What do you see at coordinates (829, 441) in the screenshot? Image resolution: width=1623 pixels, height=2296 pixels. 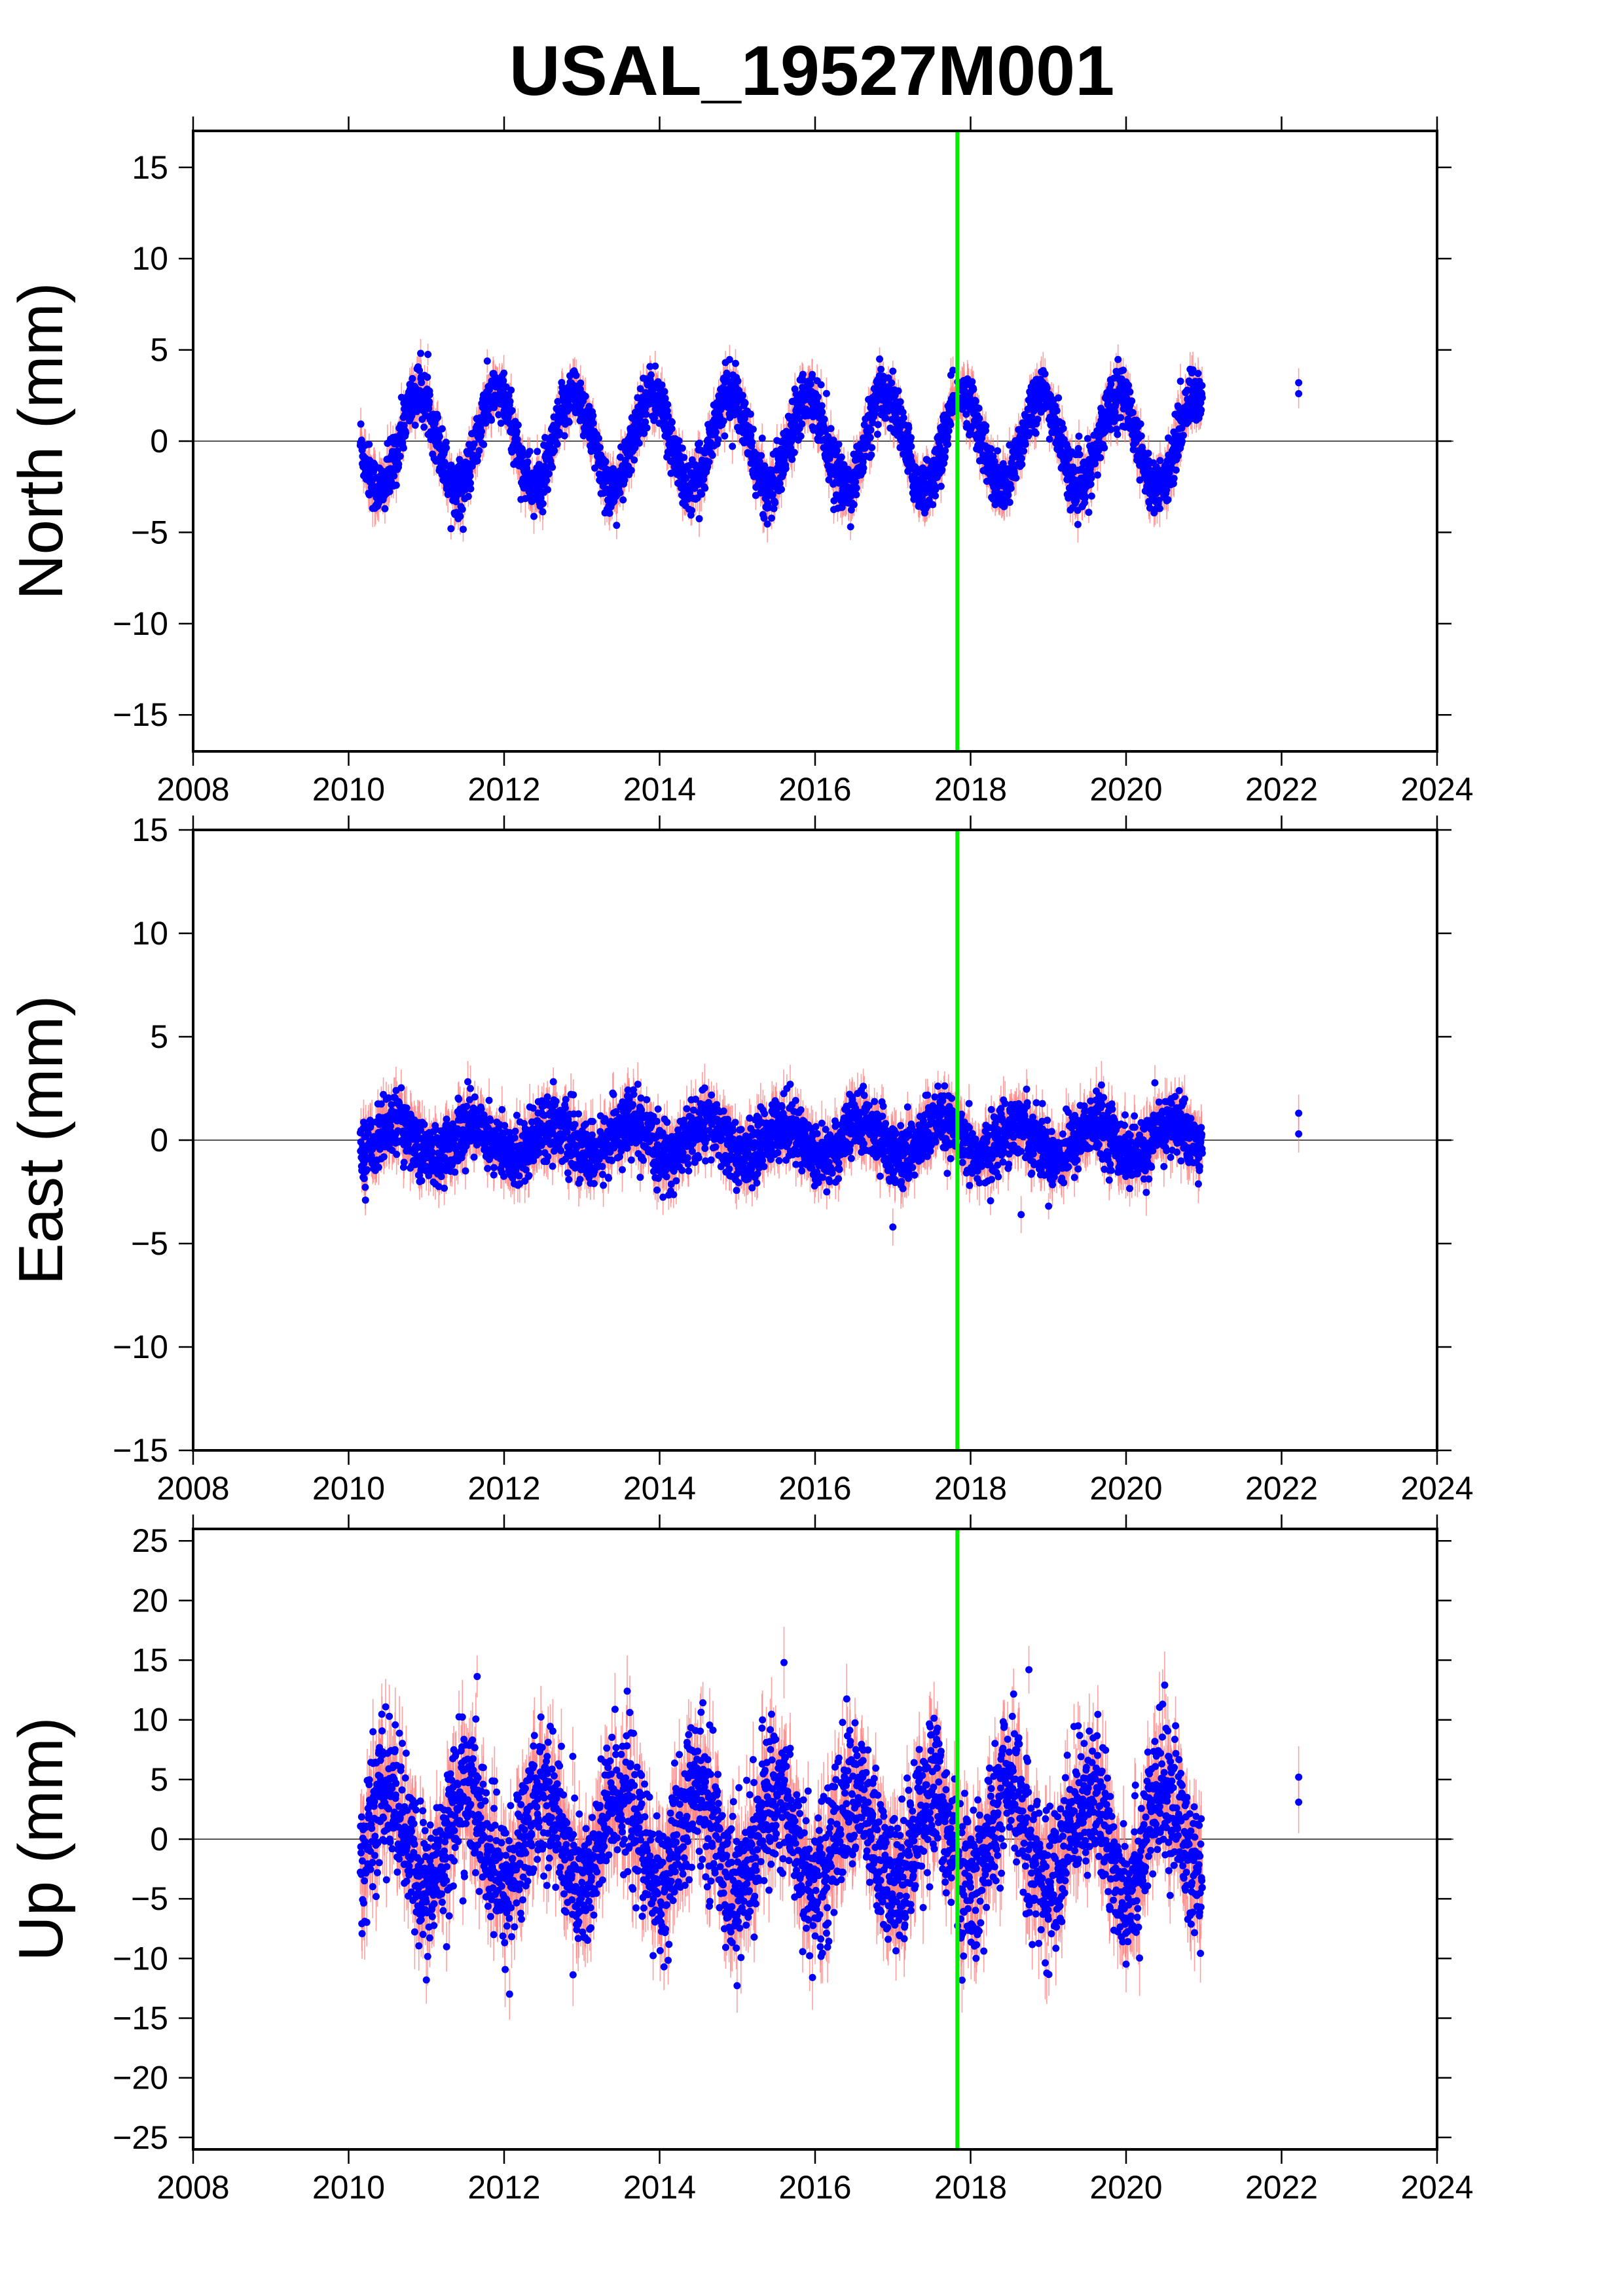 I see `north-data-points` at bounding box center [829, 441].